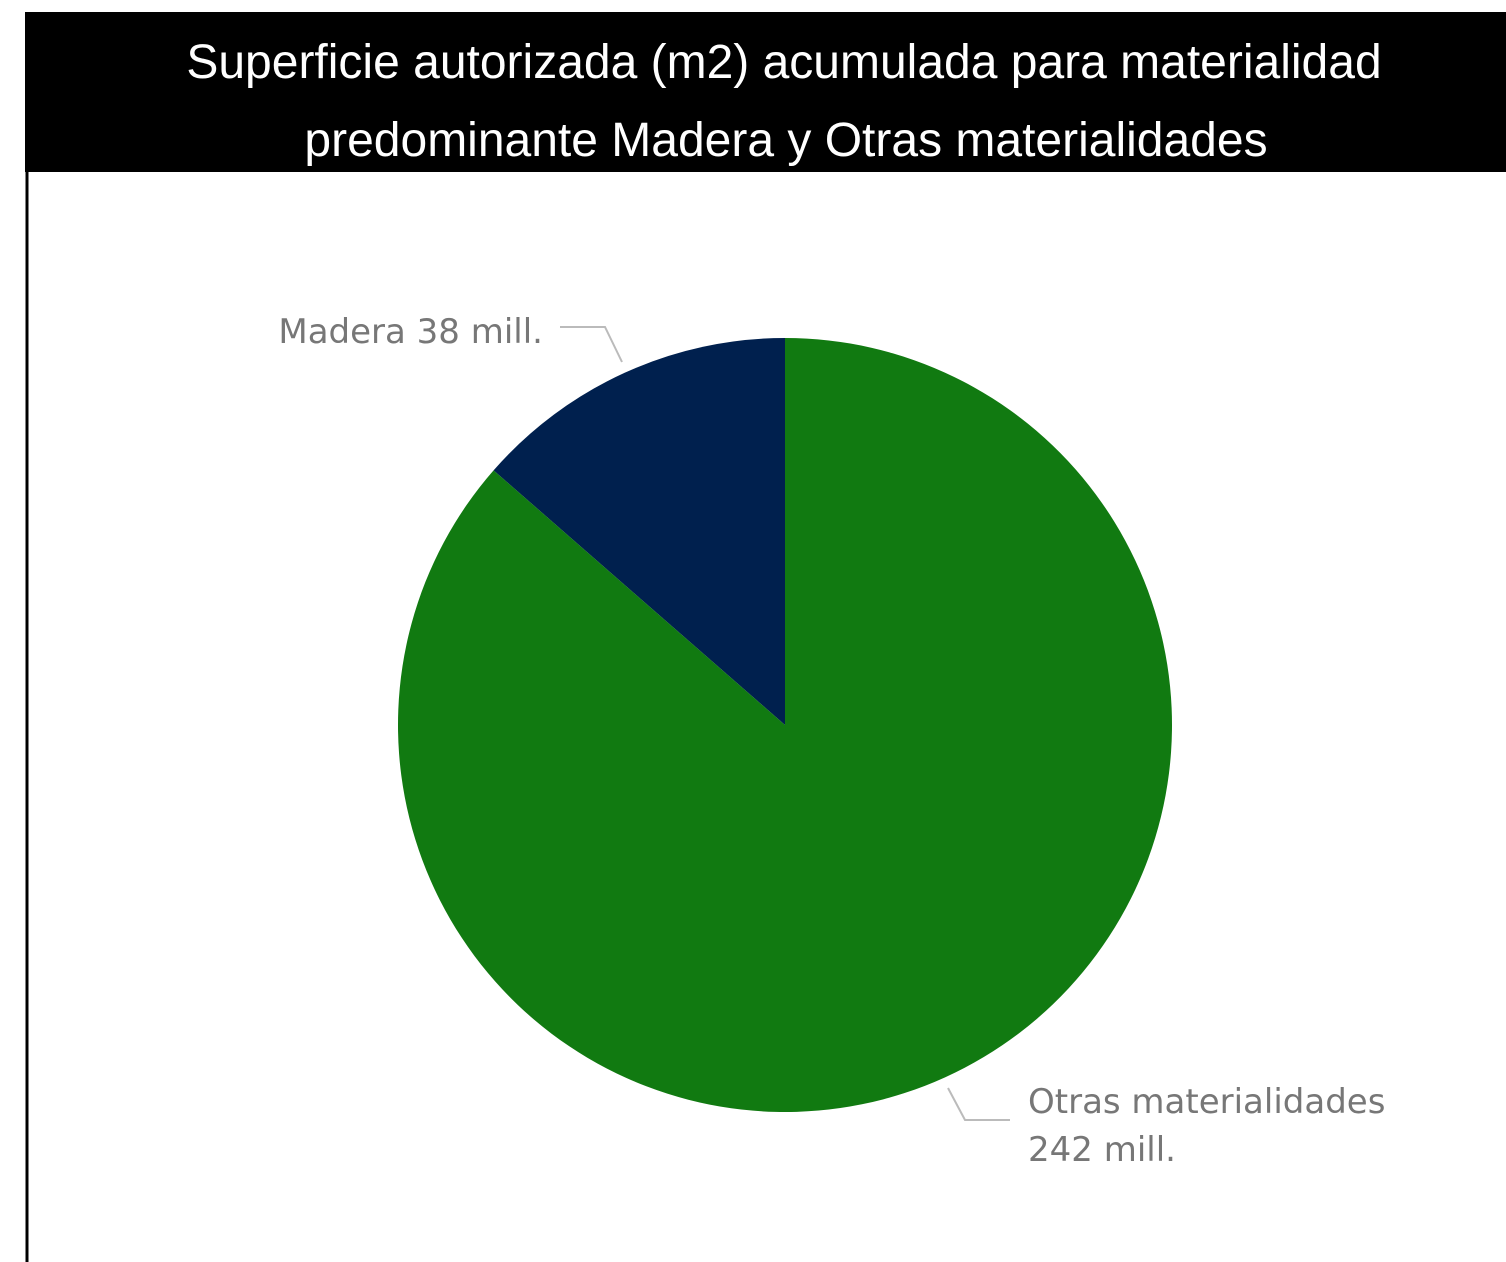 The width and height of the screenshot is (1506, 1262). I want to click on value-label: 38 mill., so click(480, 332).